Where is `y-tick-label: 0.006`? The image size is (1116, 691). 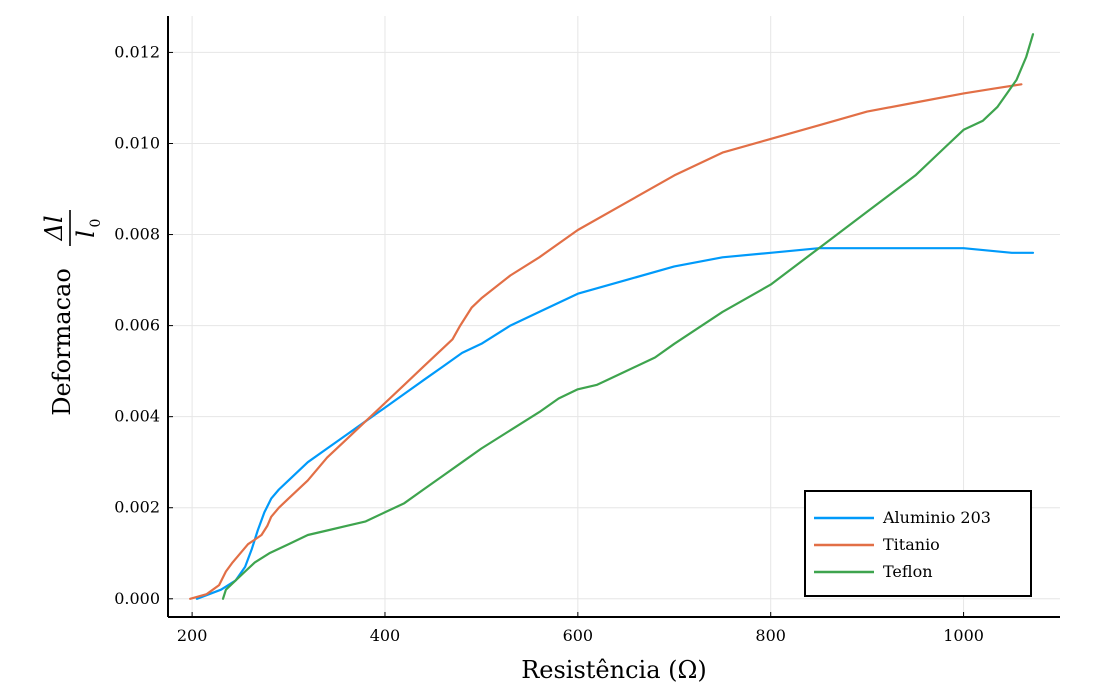
y-tick-label: 0.006 is located at coordinates (137, 325).